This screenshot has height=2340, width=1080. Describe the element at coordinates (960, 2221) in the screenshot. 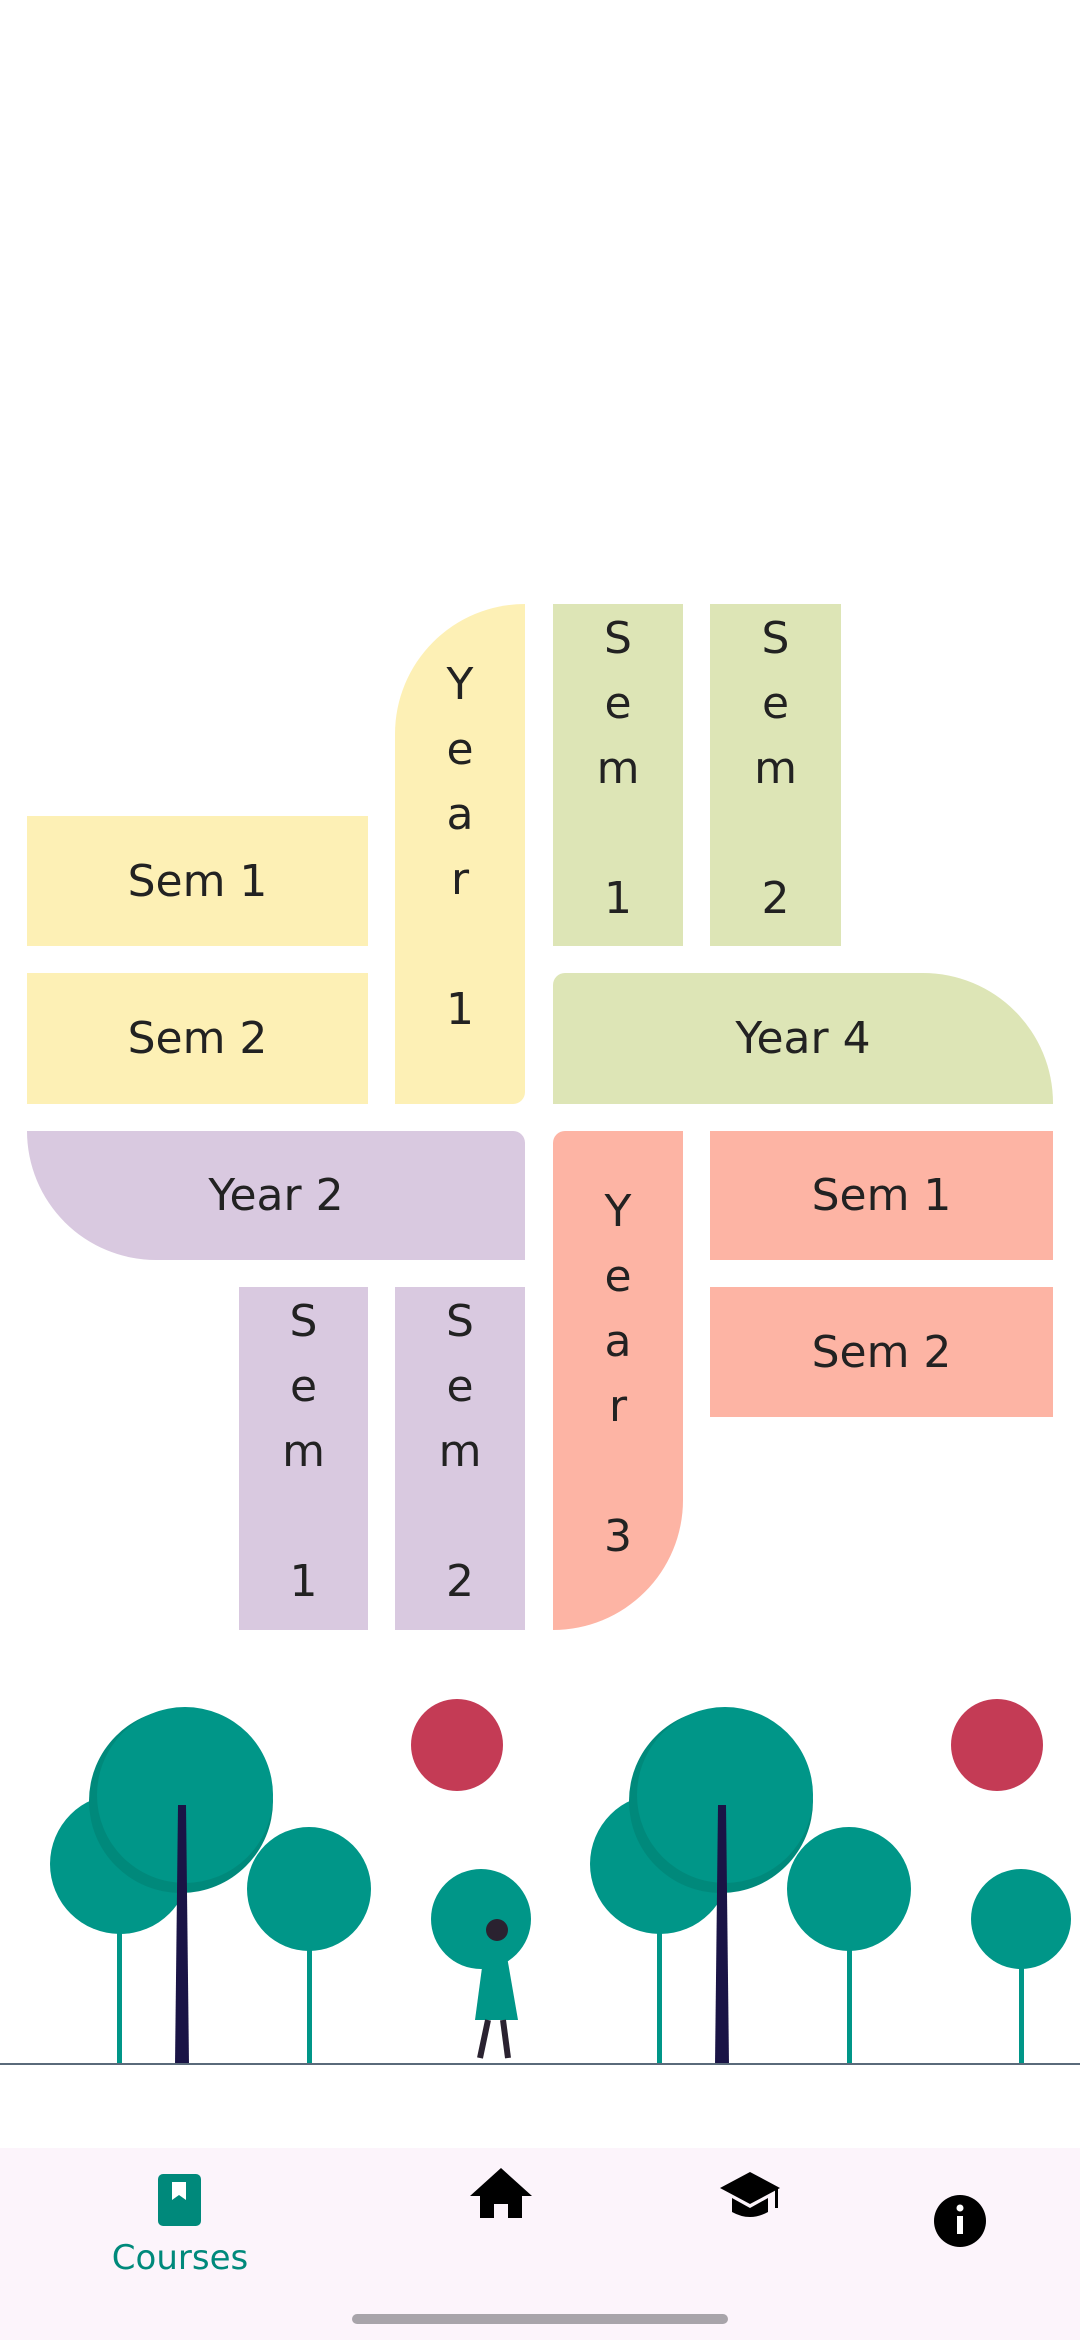

I see `info-icon` at that location.